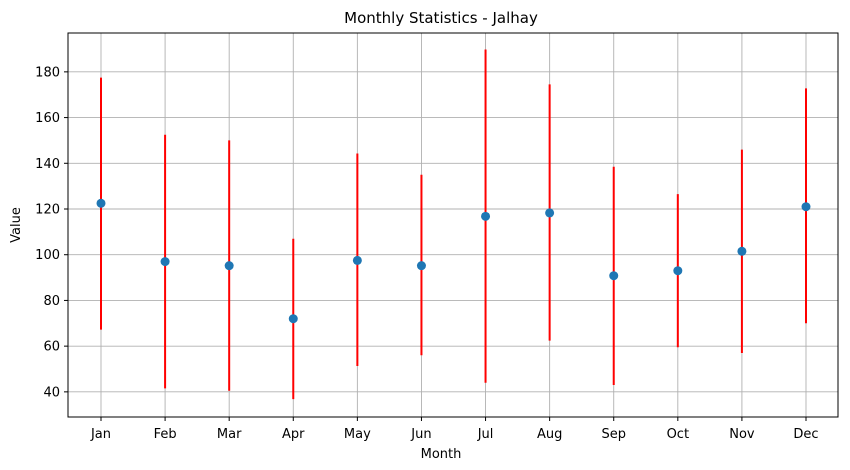  Describe the element at coordinates (293, 434) in the screenshot. I see `x-tick-label: Apr` at that location.